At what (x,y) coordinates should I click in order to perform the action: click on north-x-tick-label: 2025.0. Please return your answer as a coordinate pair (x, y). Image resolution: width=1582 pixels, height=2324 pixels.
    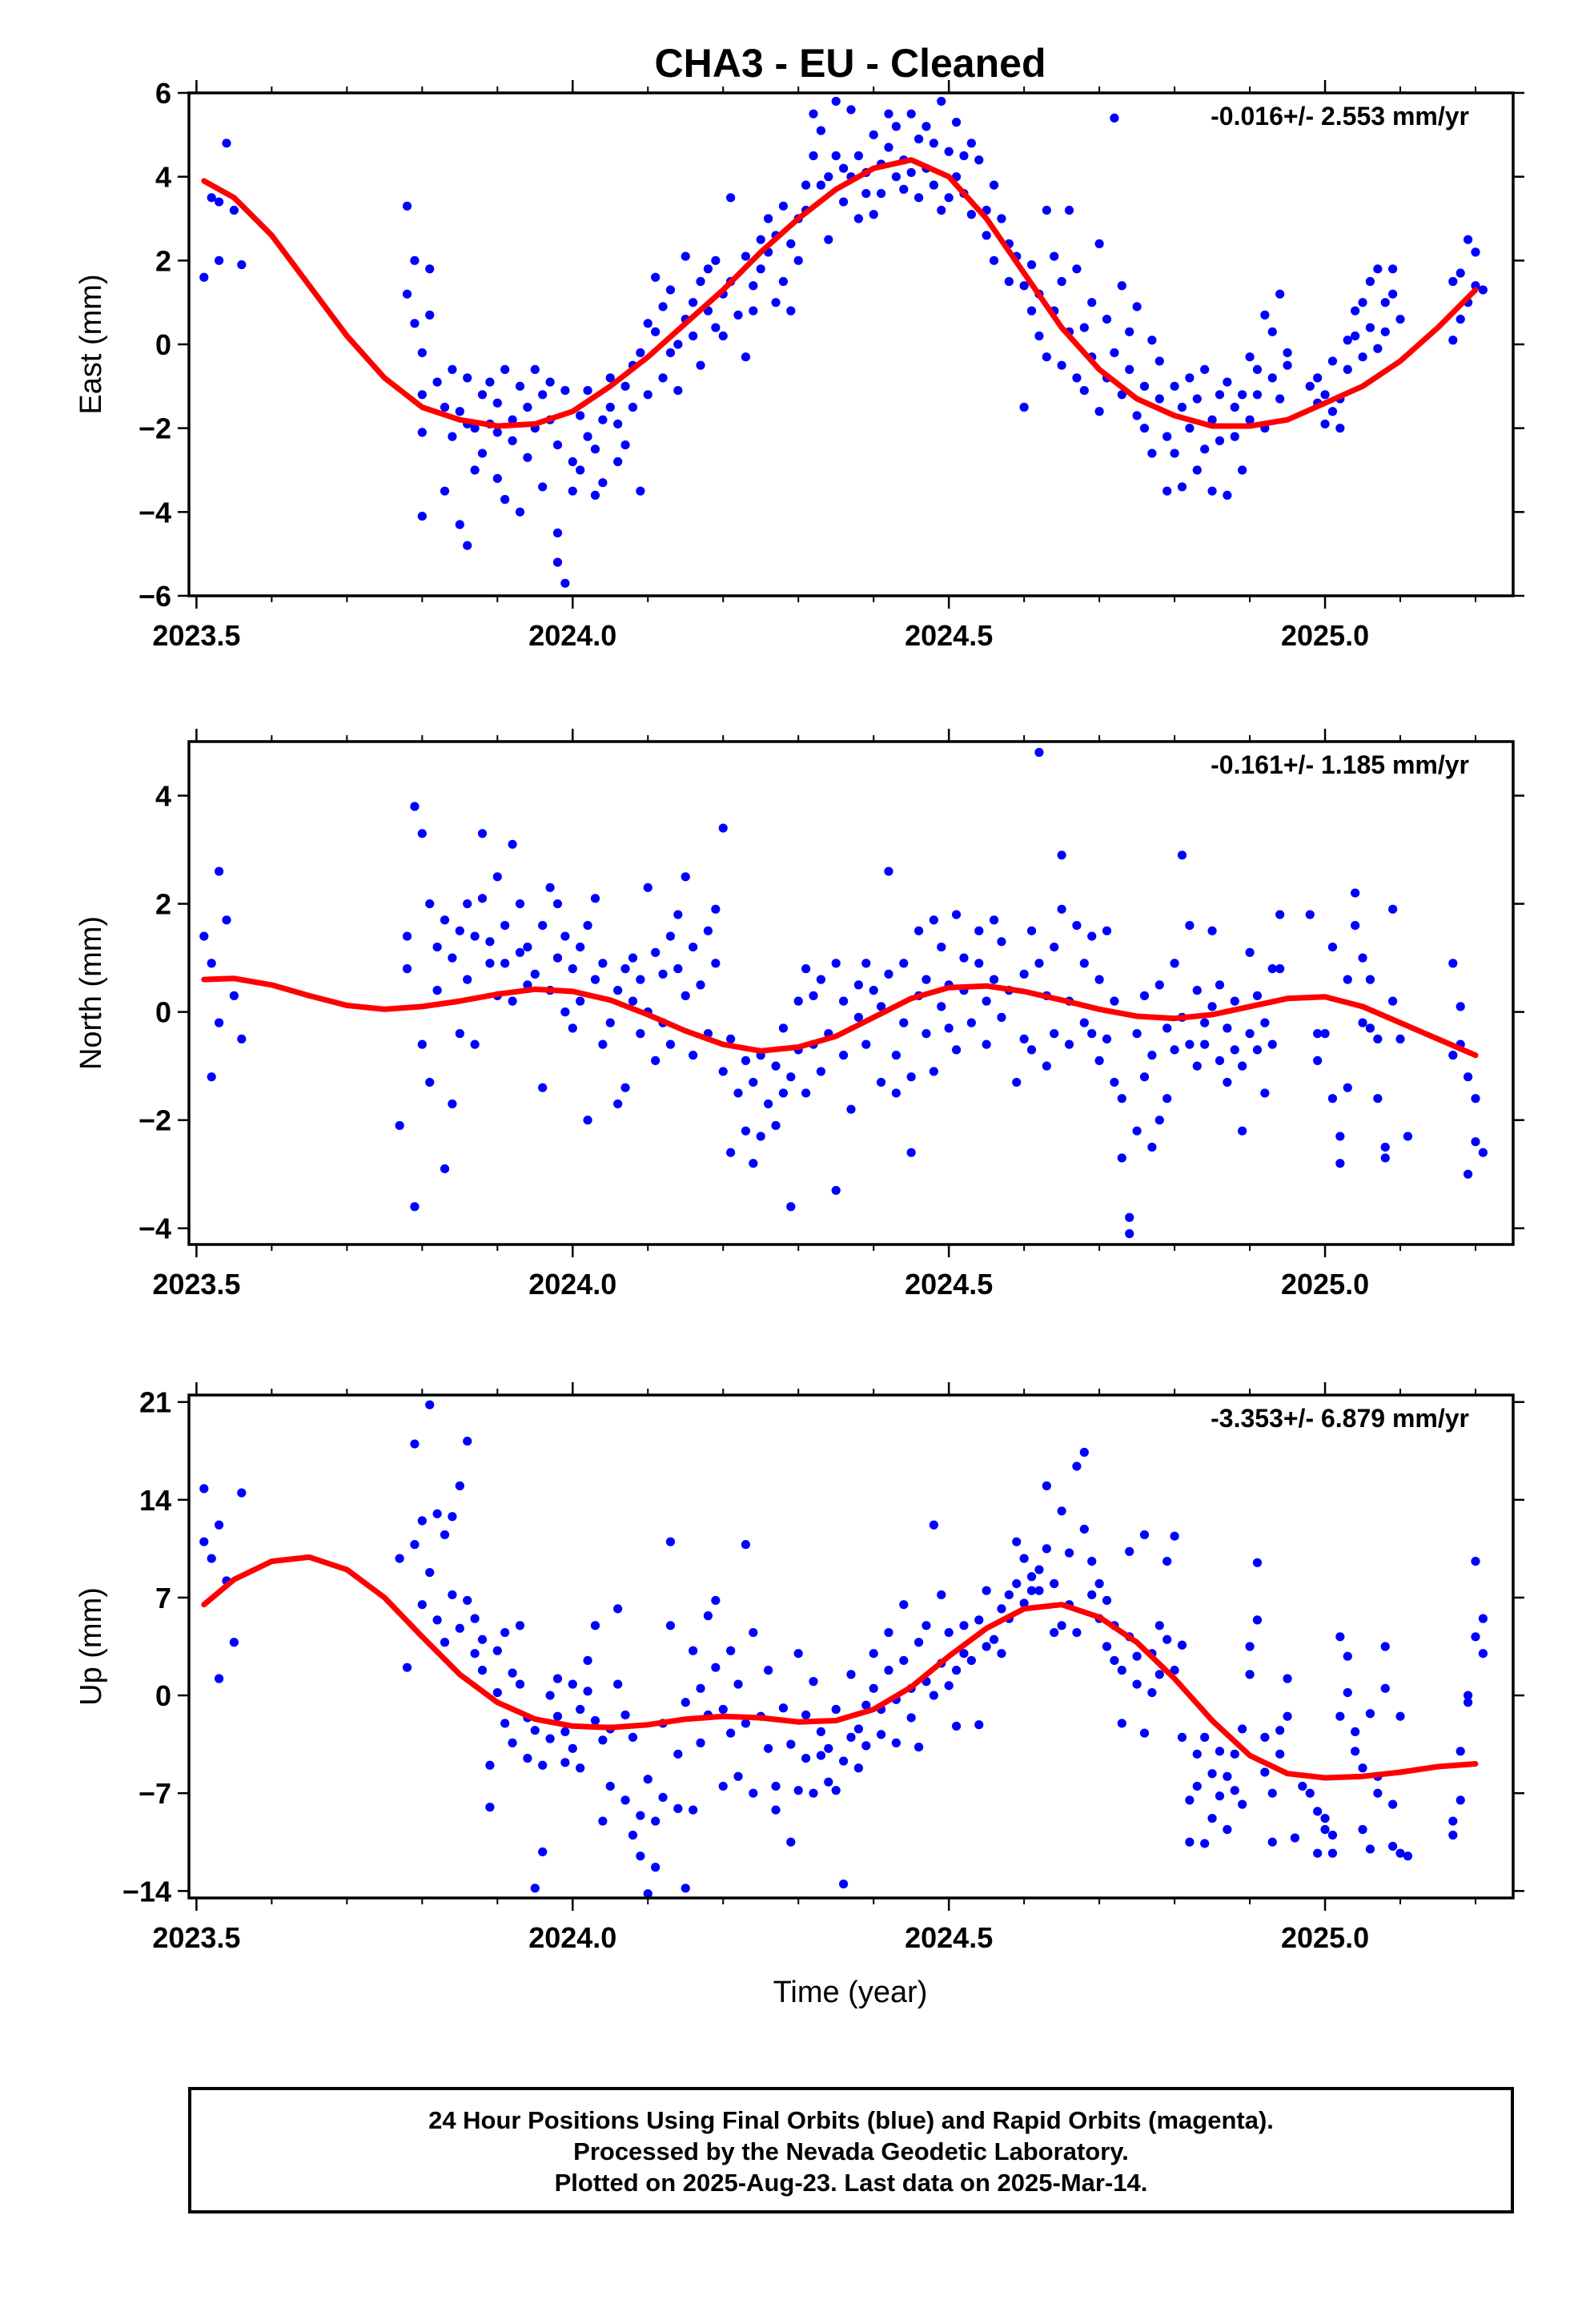
    Looking at the image, I should click on (1325, 1284).